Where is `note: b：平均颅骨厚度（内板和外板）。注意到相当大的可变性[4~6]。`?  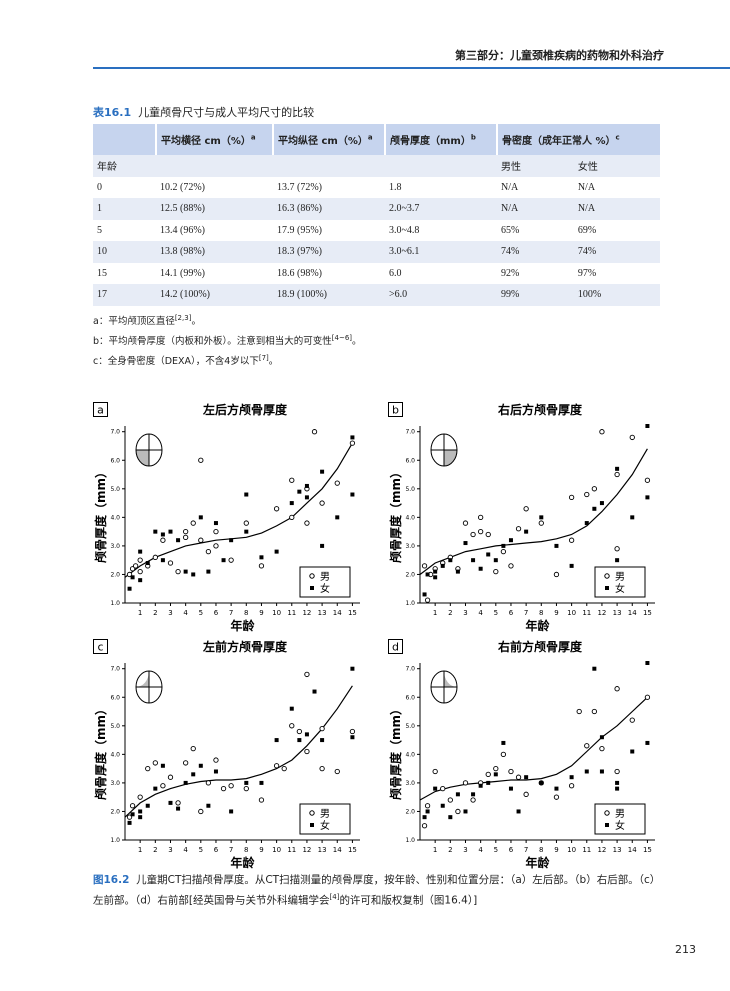 note: b：平均颅骨厚度（内板和外板）。注意到相当大的可变性[4~6]。 is located at coordinates (227, 340).